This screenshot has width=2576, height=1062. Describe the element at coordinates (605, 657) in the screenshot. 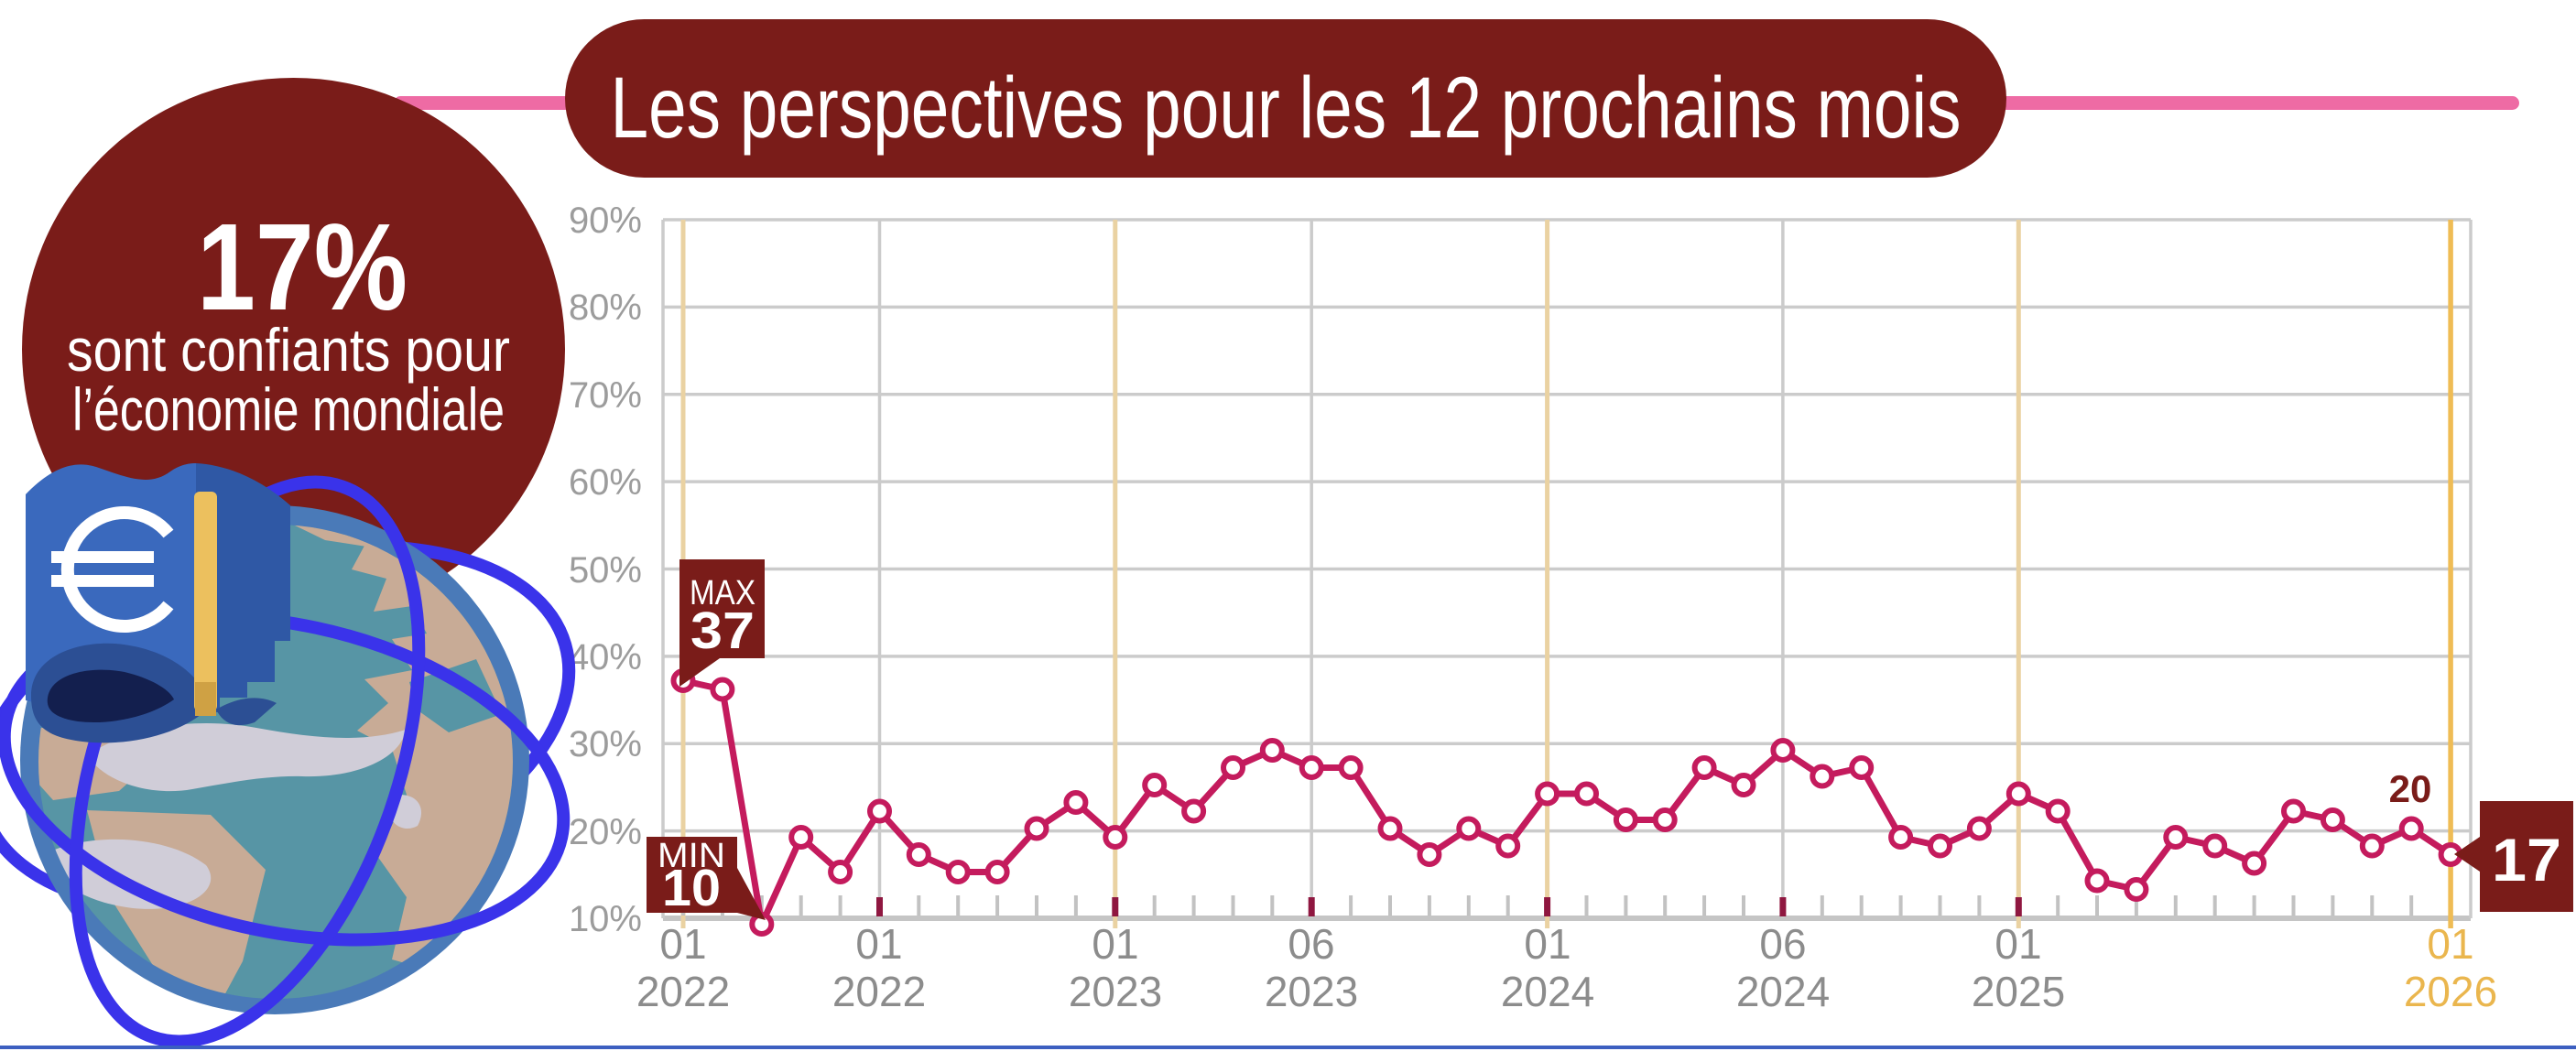

I see `svg-text: 40%` at that location.